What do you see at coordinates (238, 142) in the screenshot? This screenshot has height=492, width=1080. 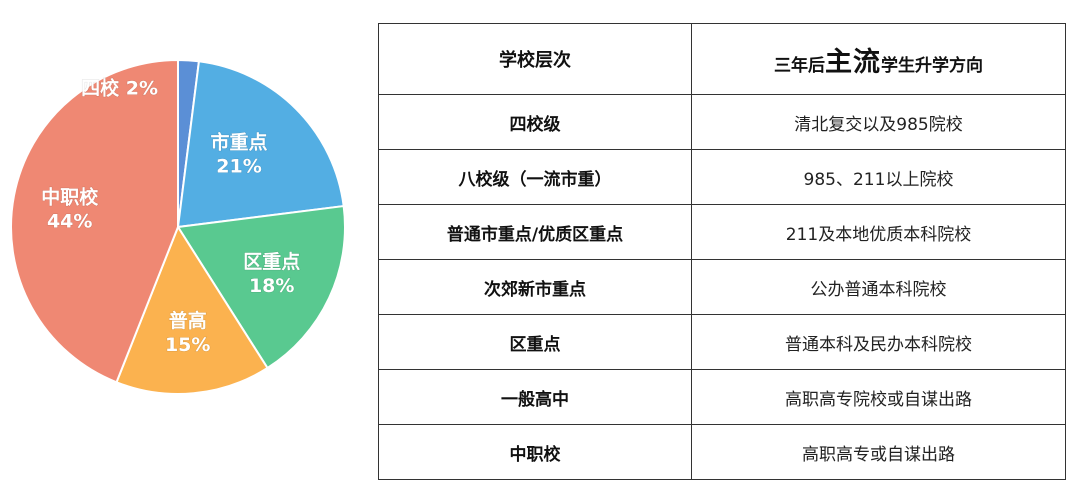 I see `pie-label-name: 市重点` at bounding box center [238, 142].